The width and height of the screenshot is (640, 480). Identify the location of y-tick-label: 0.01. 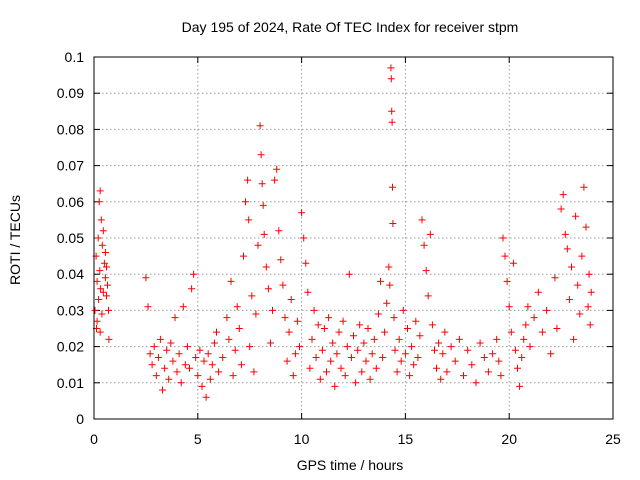
(70, 383).